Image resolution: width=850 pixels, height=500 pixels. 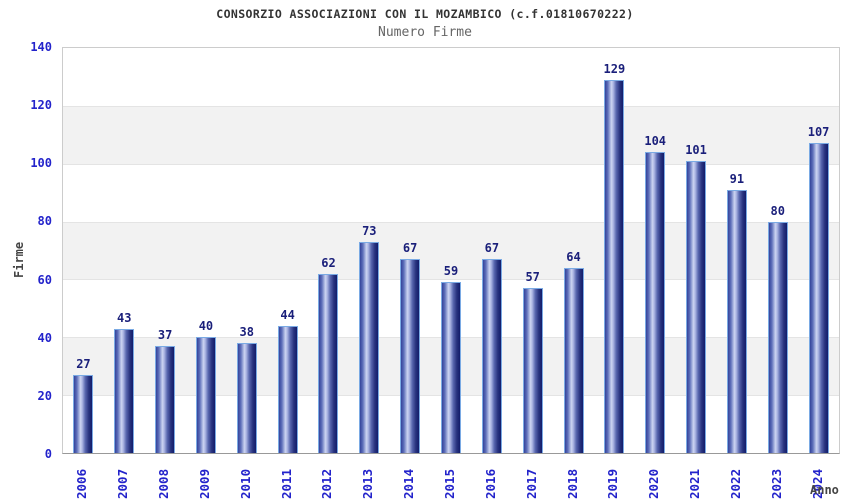 What do you see at coordinates (654, 483) in the screenshot?
I see `x-tick-label: 2020` at bounding box center [654, 483].